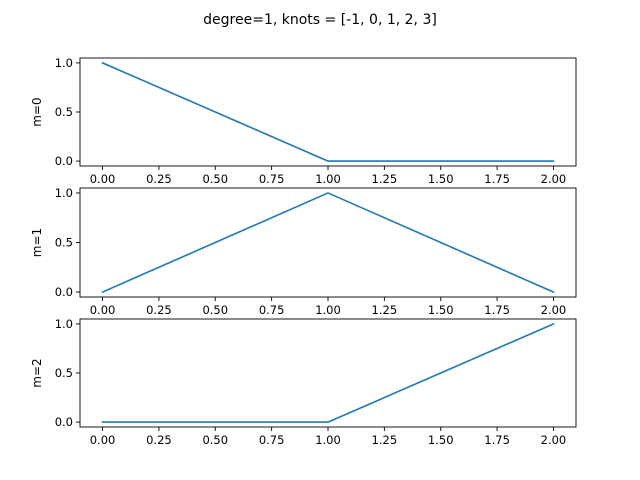 This screenshot has width=640, height=480. I want to click on y-axis-label: m=0, so click(37, 111).